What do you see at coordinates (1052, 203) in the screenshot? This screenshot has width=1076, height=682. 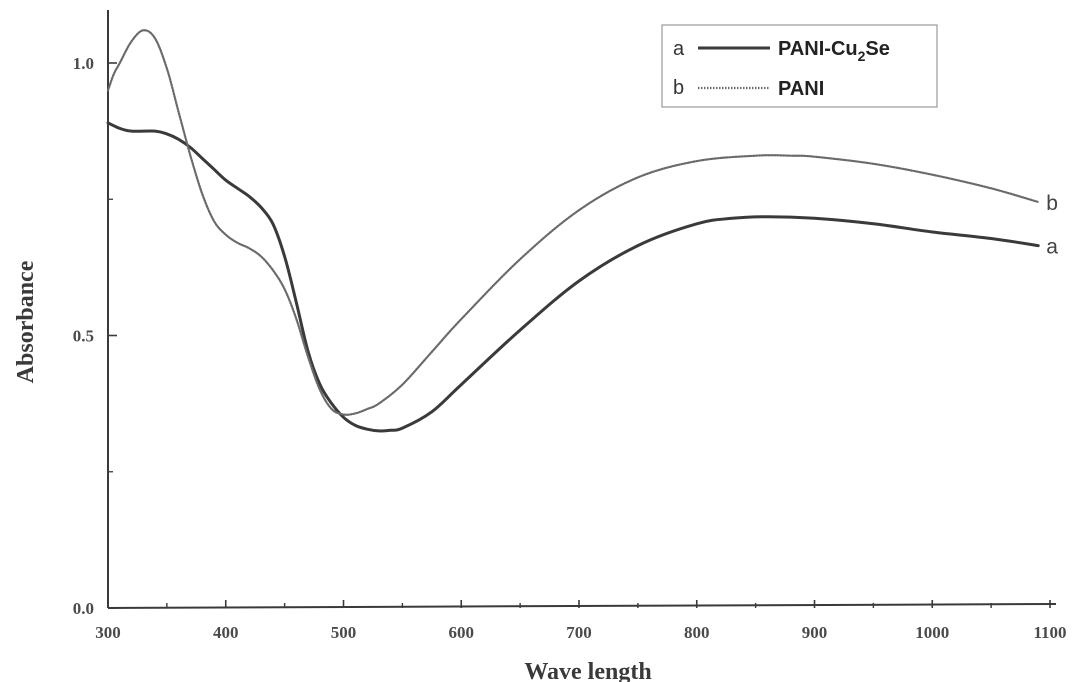 I see `series-end-label-b: b` at bounding box center [1052, 203].